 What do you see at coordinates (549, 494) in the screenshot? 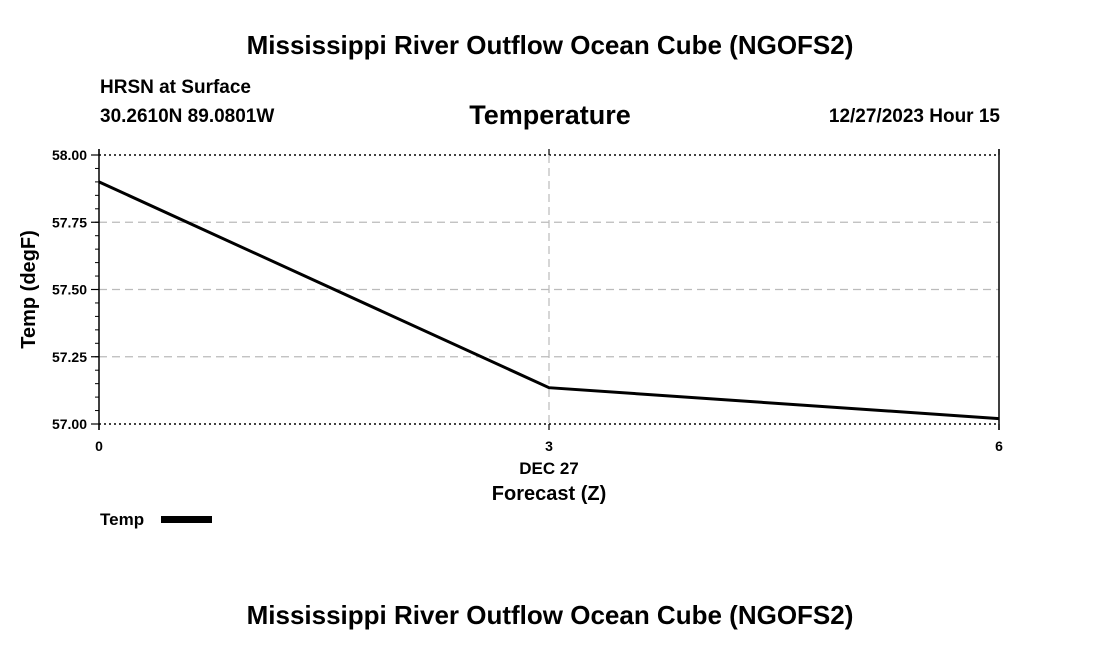
I see `x-axis-title: Forecast (Z)` at bounding box center [549, 494].